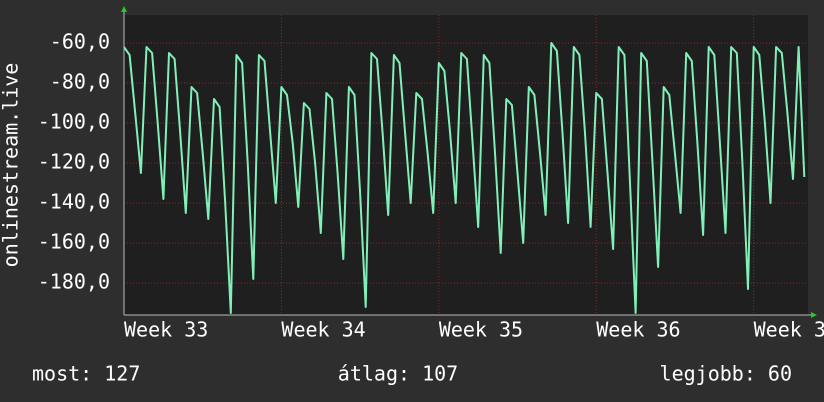  Describe the element at coordinates (74, 282) in the screenshot. I see `y-tick-label: -180,0` at that location.